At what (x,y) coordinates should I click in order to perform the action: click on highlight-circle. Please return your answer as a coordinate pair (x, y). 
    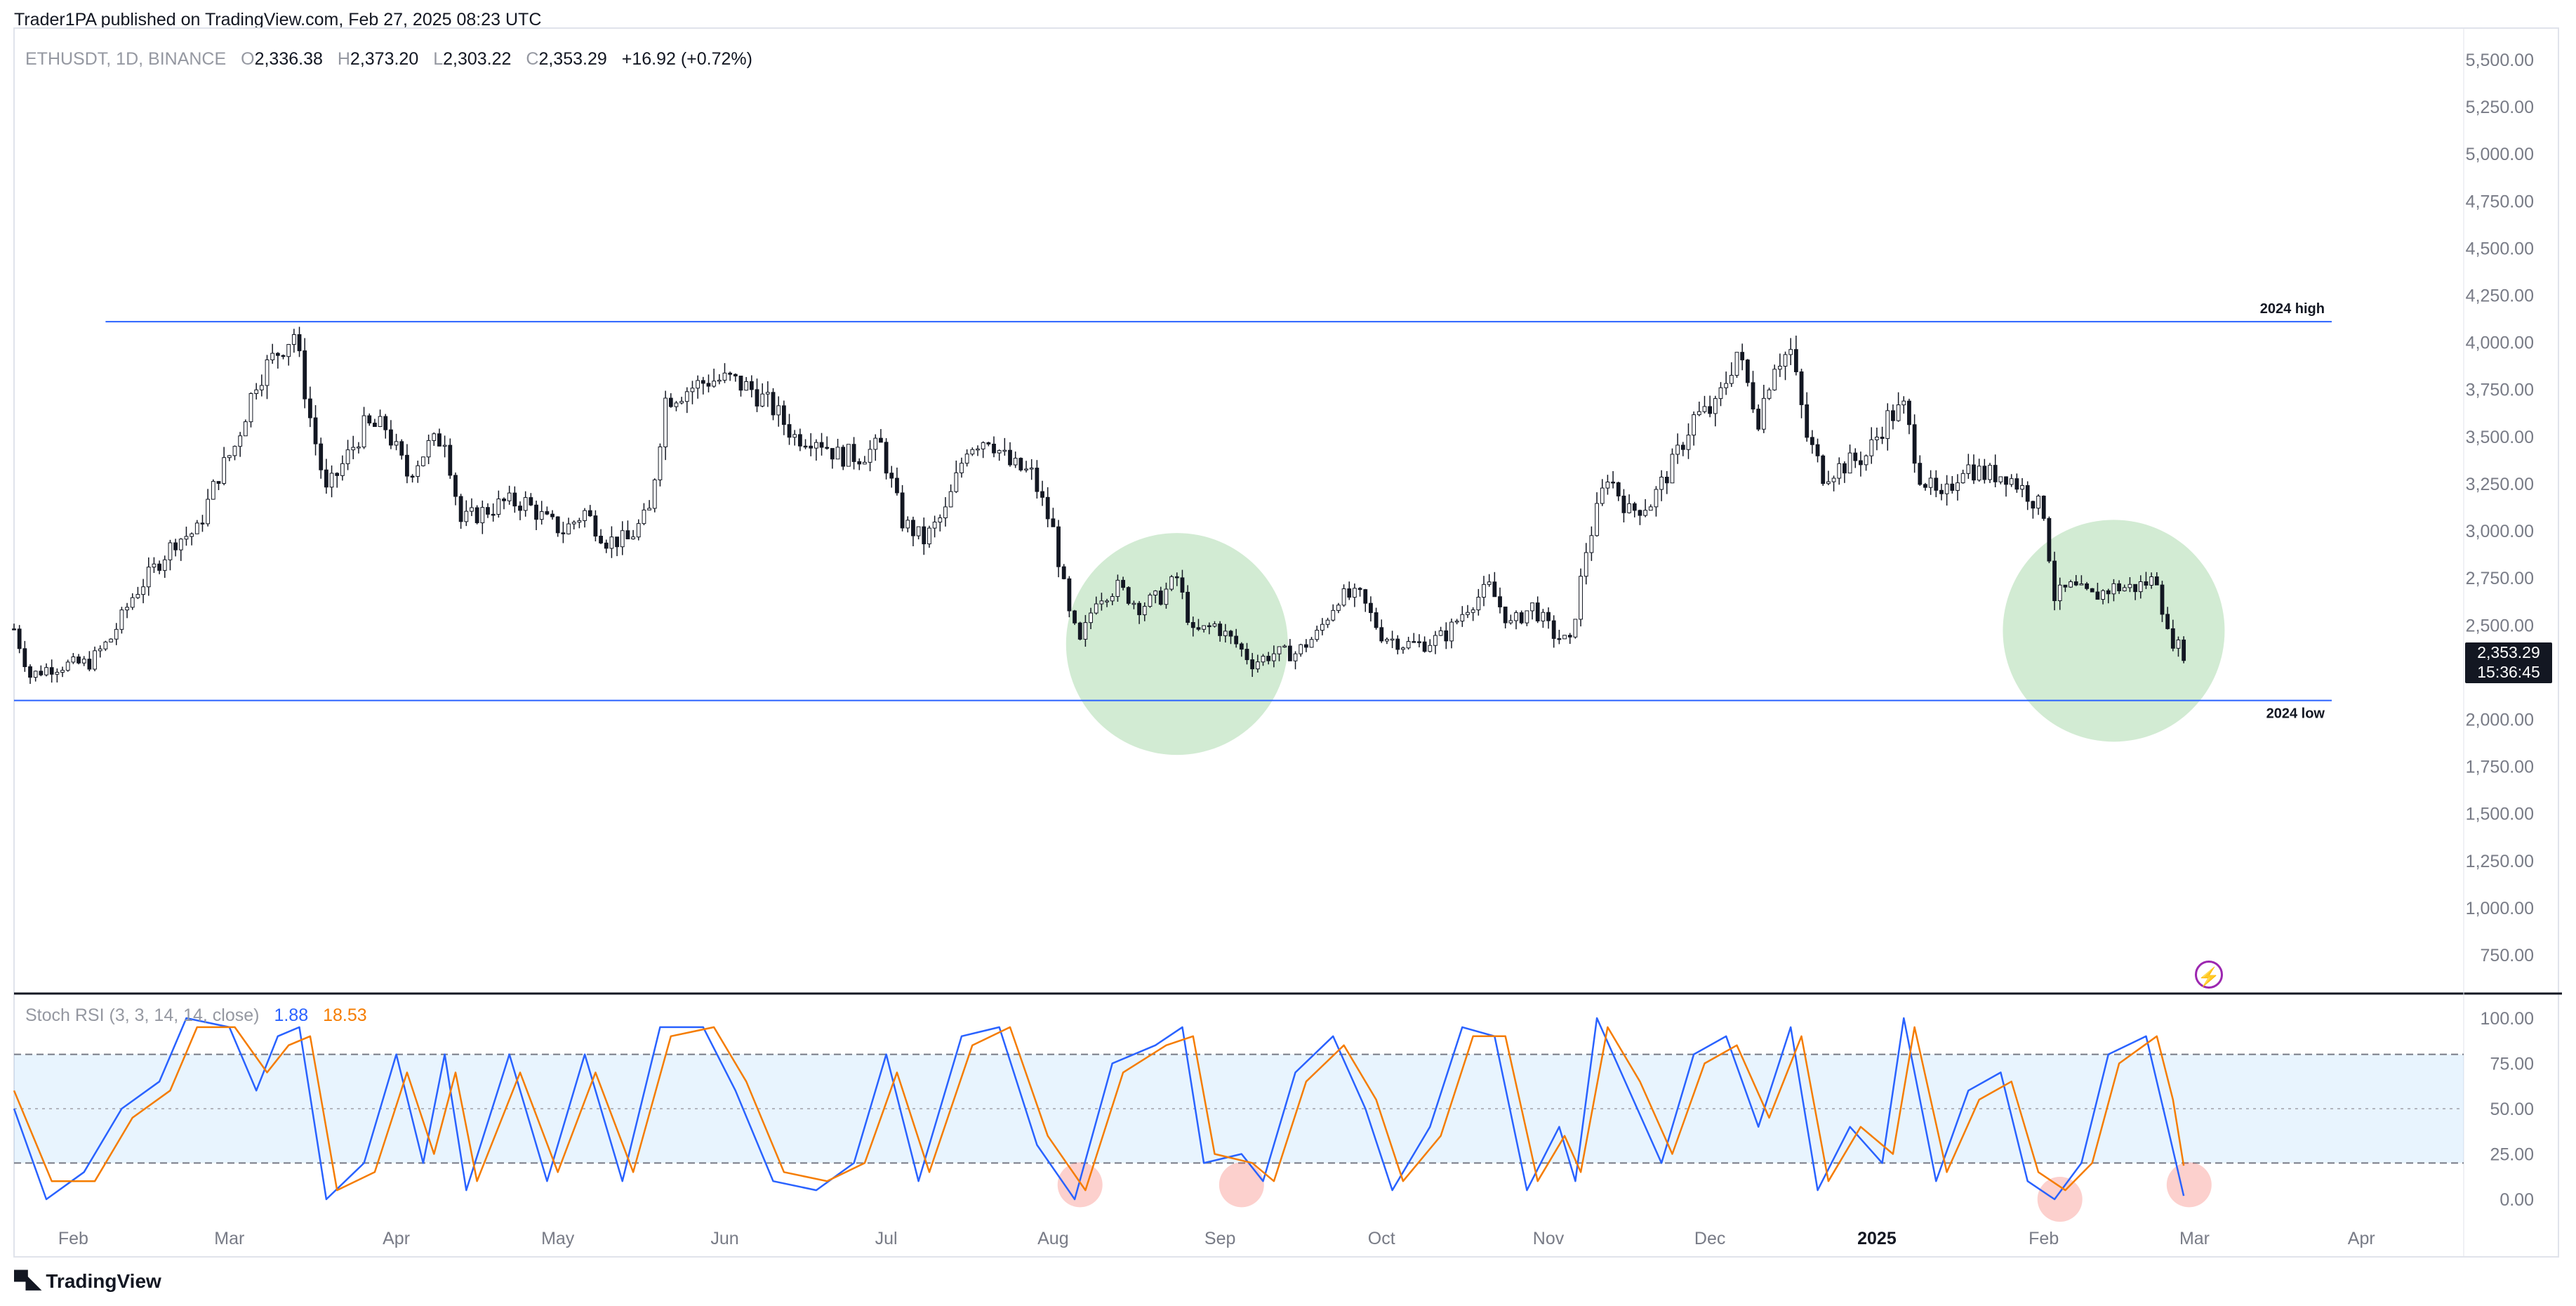
    Looking at the image, I should click on (2114, 631).